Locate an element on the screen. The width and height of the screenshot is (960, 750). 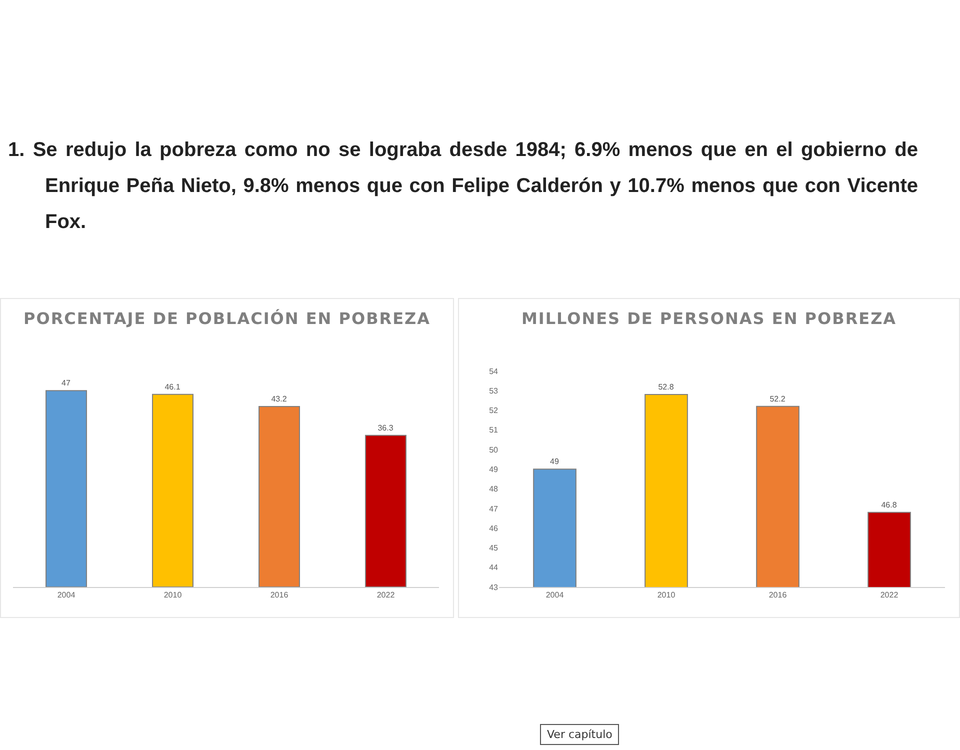
data-label: 49 is located at coordinates (555, 461).